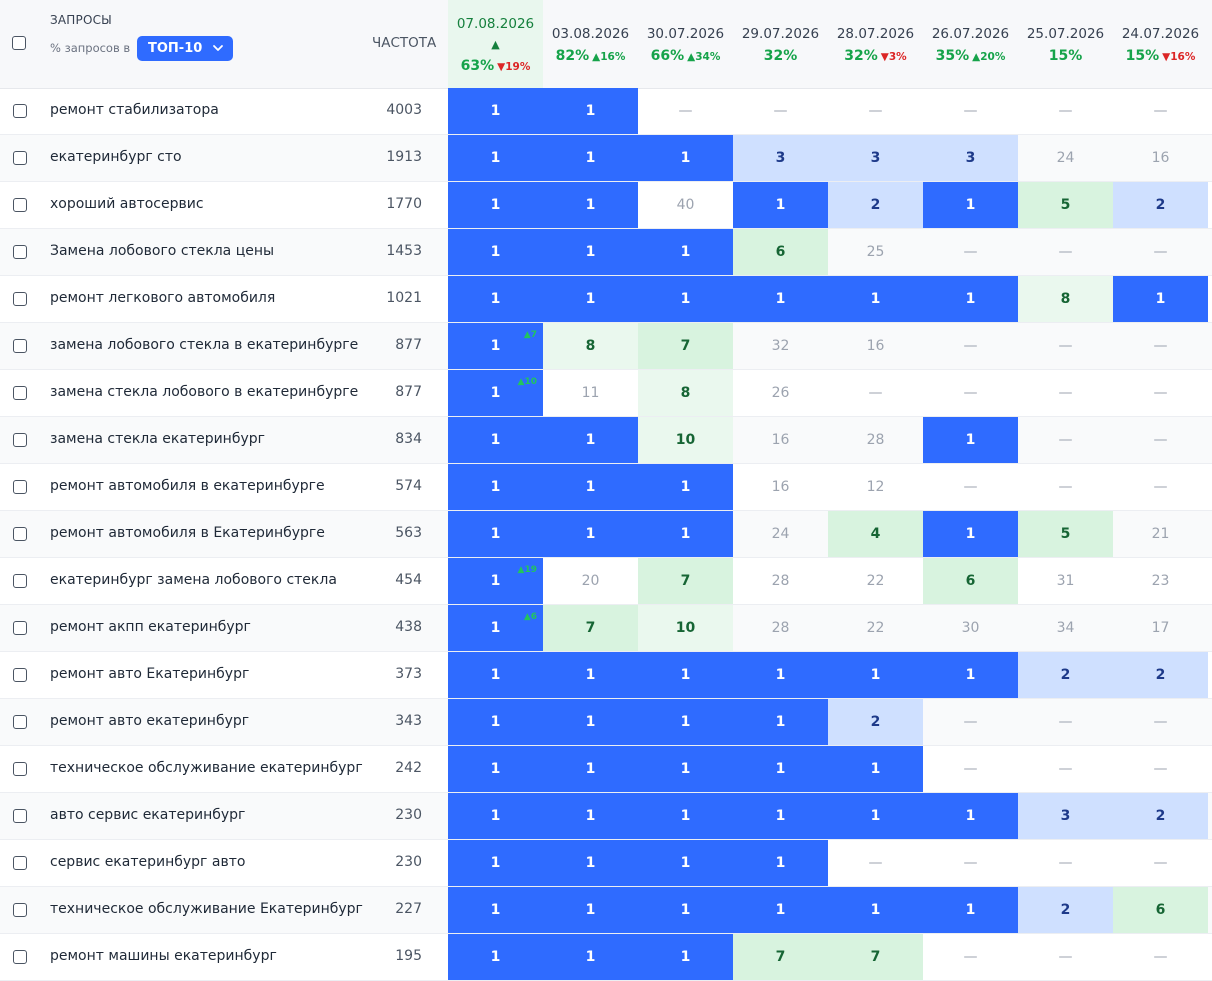 Image resolution: width=1212 pixels, height=981 pixels. Describe the element at coordinates (150, 627) in the screenshot. I see `query-text: ремонт акпп екатеринбург` at that location.